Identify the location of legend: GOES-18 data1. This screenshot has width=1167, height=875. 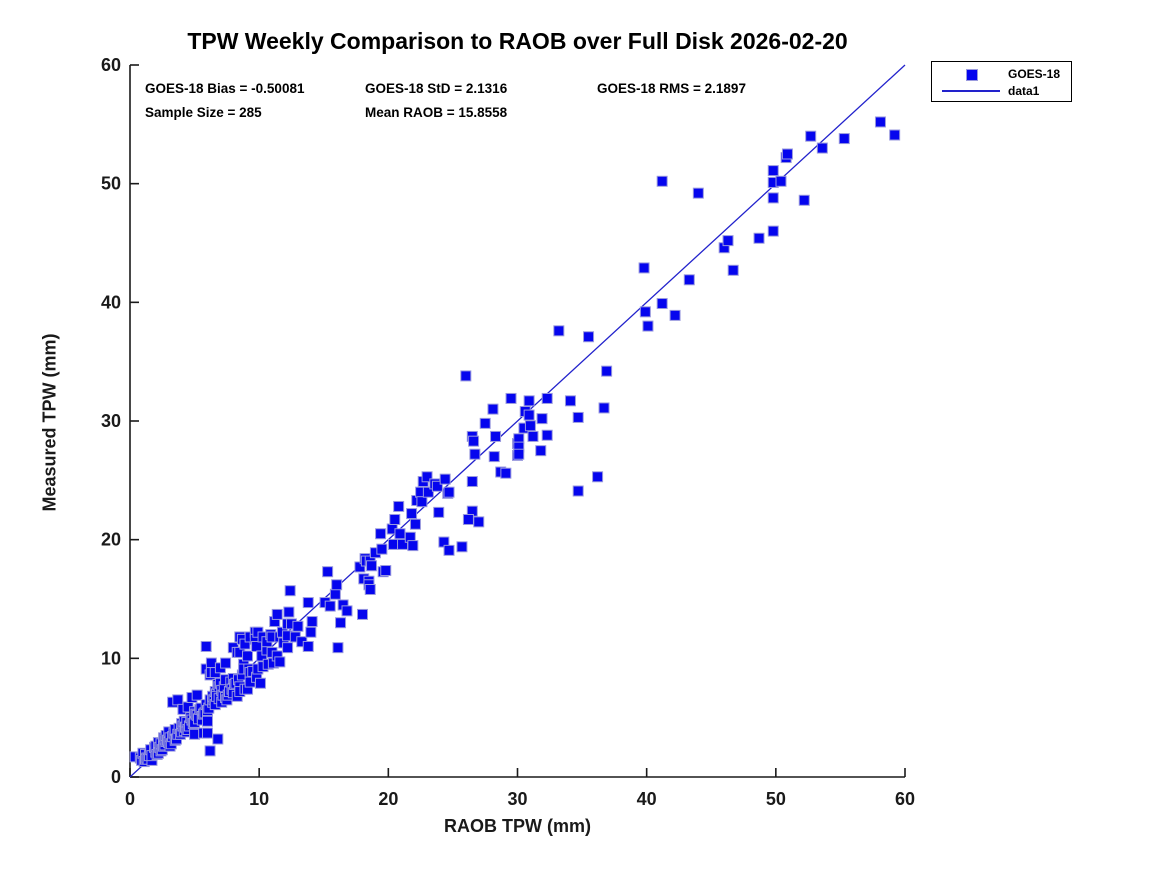
(1001, 81).